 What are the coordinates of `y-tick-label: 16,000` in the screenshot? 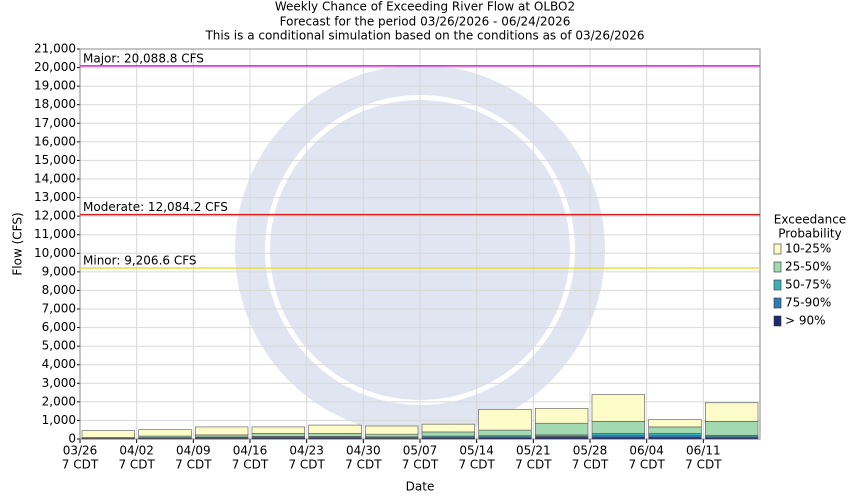 It's located at (55, 141).